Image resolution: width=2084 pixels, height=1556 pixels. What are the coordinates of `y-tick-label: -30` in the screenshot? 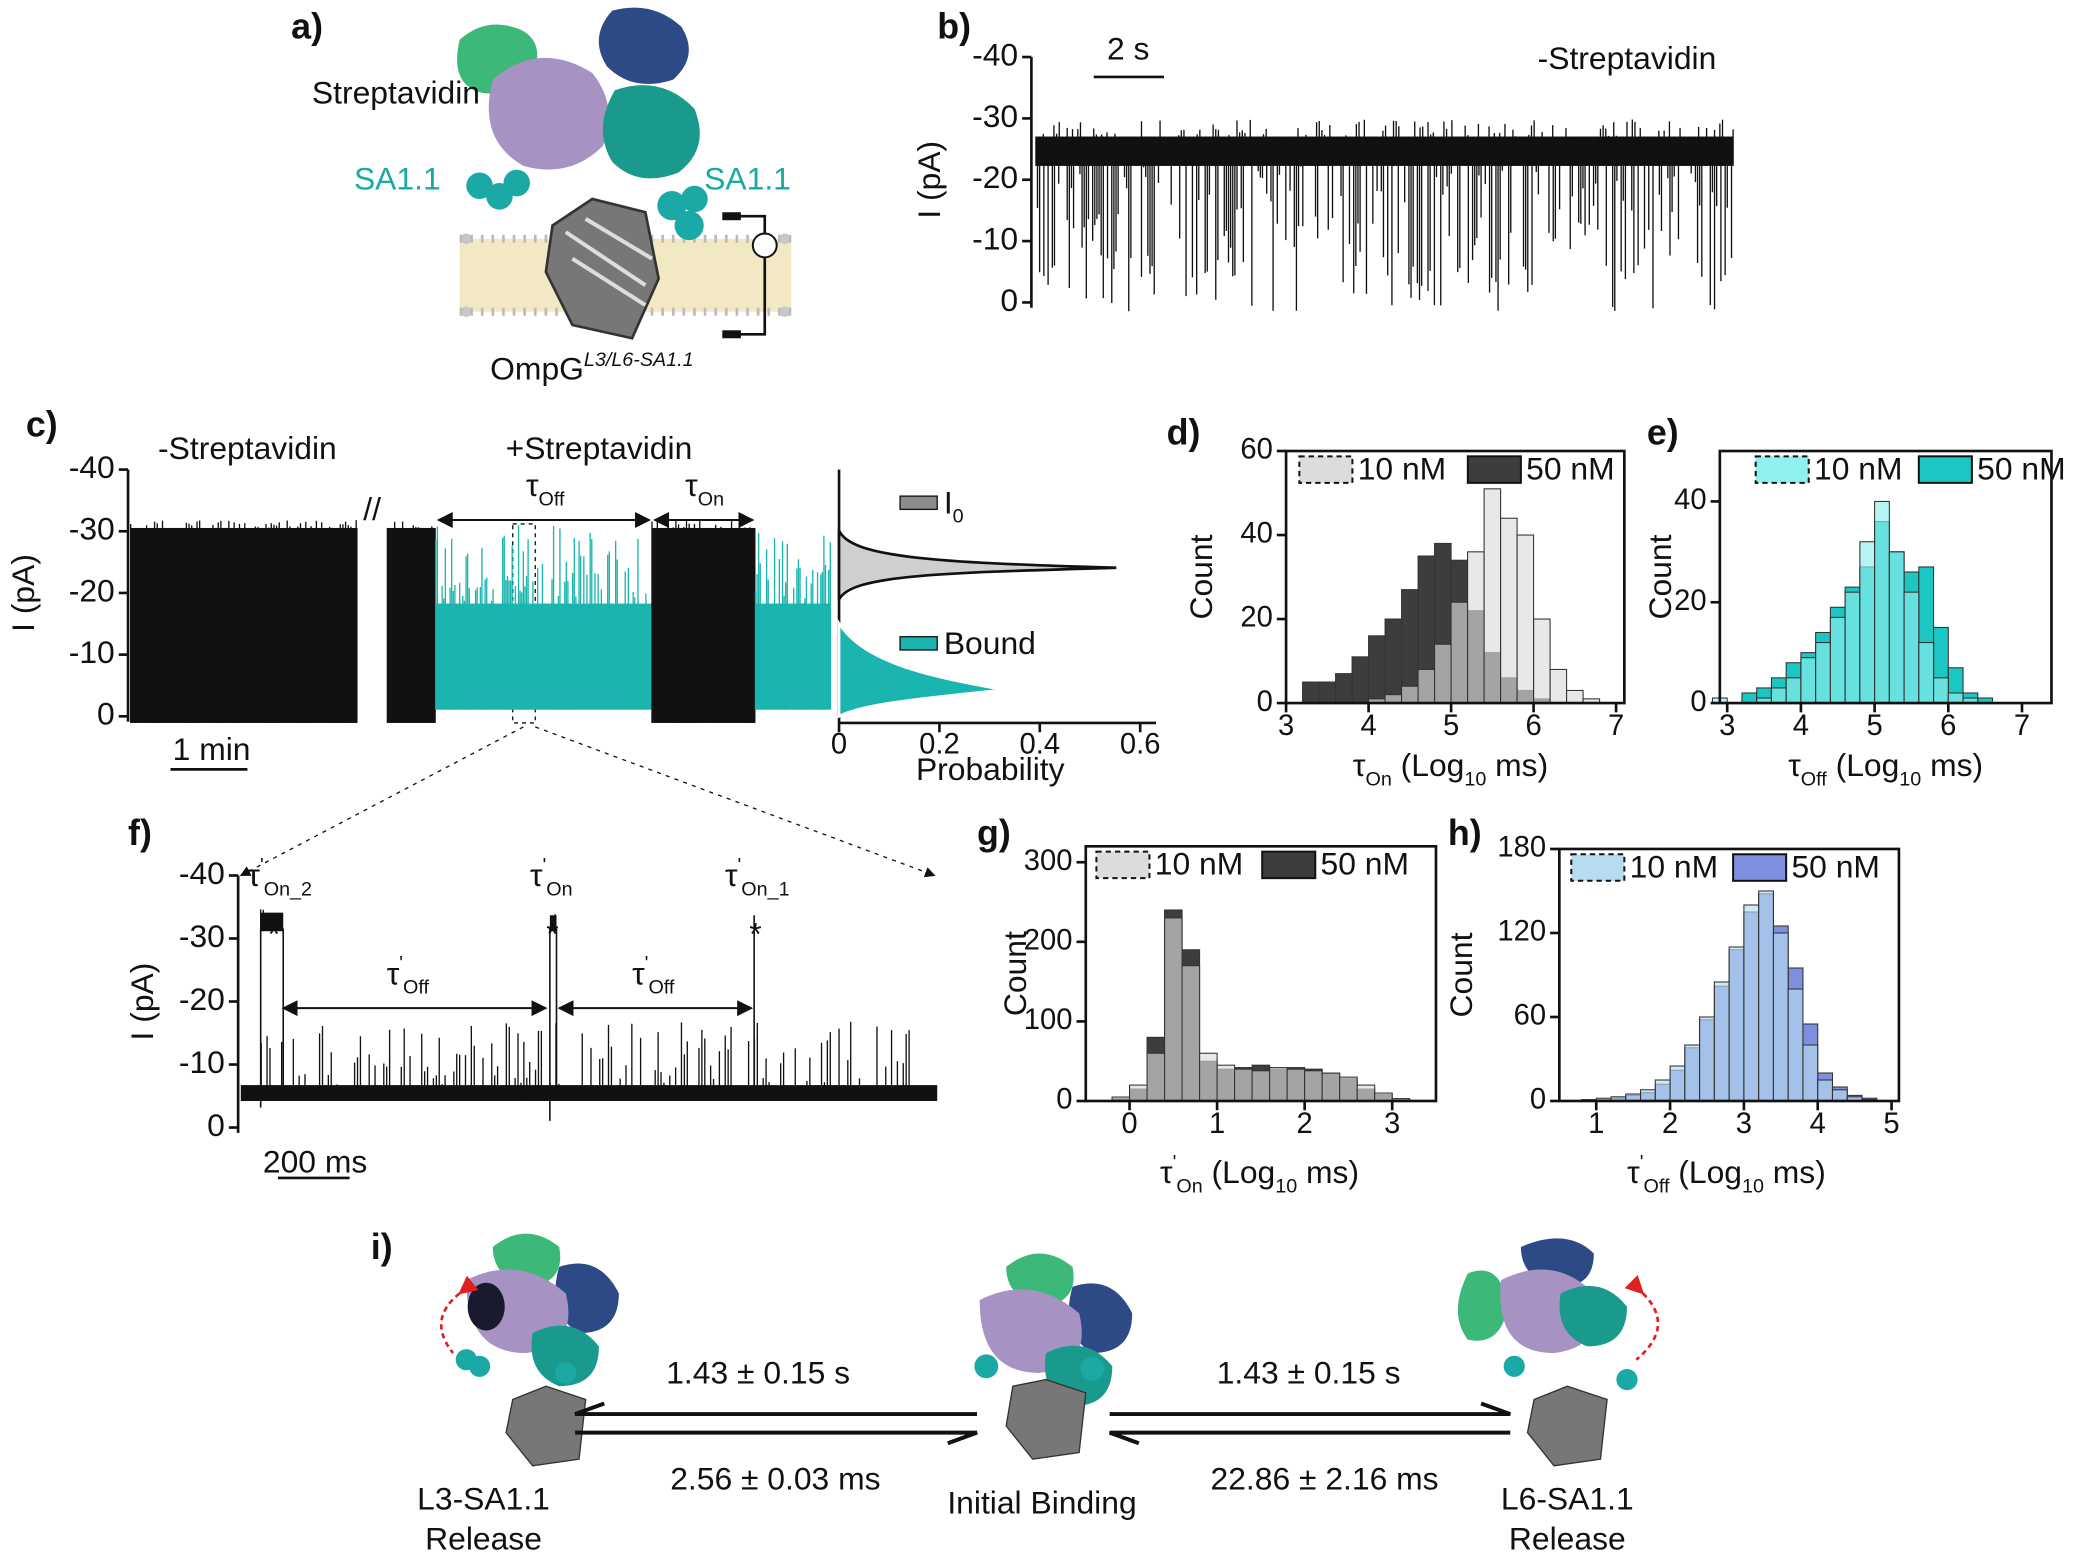 It's located at (995, 116).